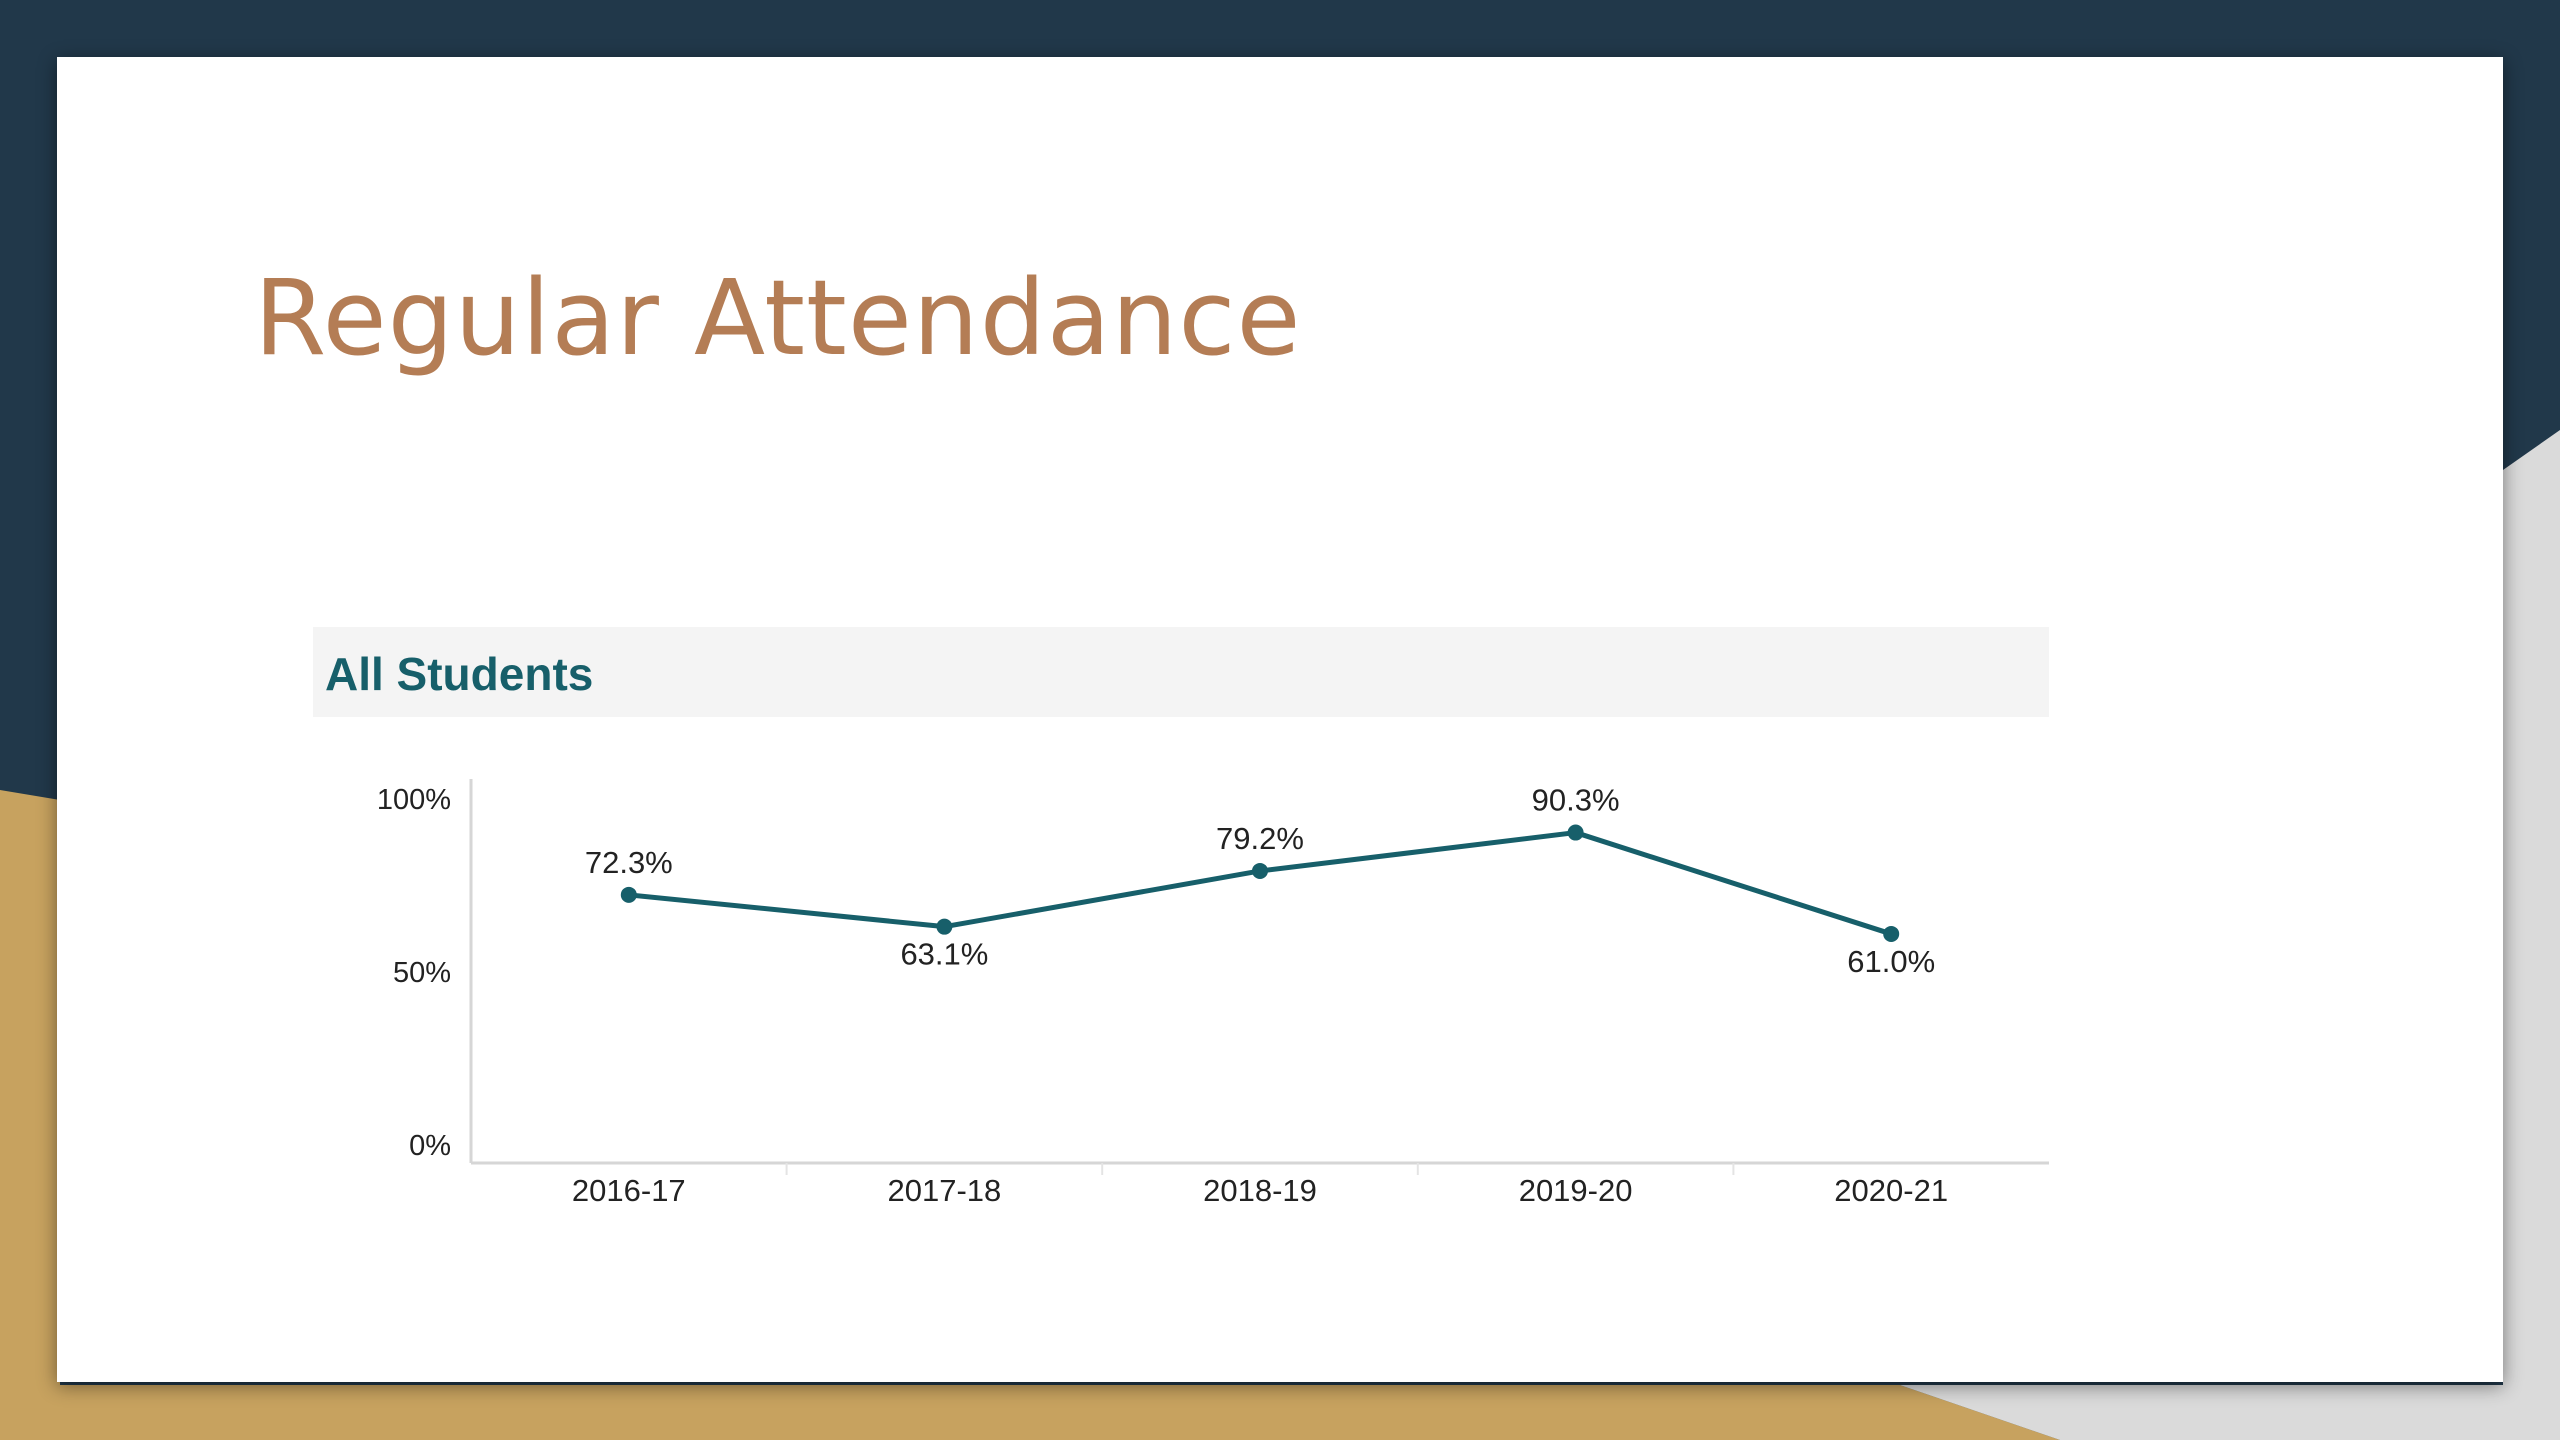 This screenshot has height=1440, width=2560. What do you see at coordinates (945, 1190) in the screenshot?
I see `x-tick-label: 2017-18` at bounding box center [945, 1190].